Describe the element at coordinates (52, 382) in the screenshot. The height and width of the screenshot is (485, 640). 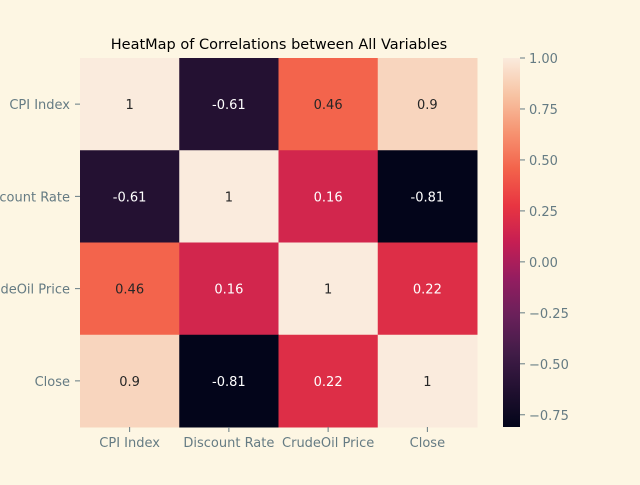
I see `row-tick-label-3: Close` at that location.